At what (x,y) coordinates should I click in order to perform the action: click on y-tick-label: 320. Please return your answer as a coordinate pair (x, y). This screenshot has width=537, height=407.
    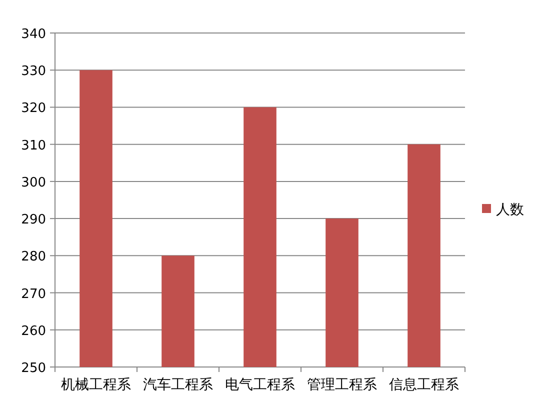
    Looking at the image, I should click on (33, 108).